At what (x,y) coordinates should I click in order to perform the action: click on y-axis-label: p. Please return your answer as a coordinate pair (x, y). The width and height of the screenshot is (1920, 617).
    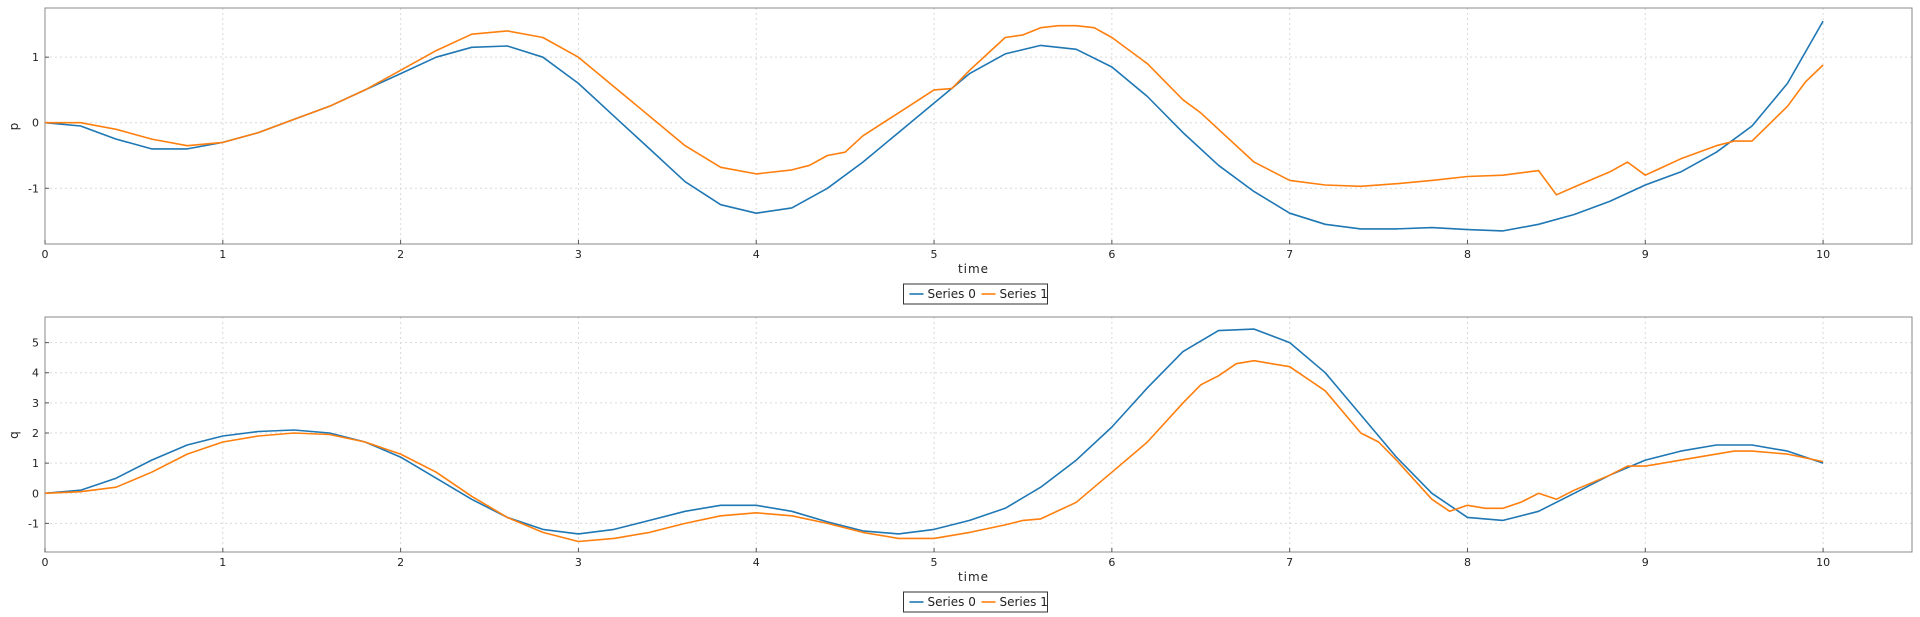
    Looking at the image, I should click on (14, 126).